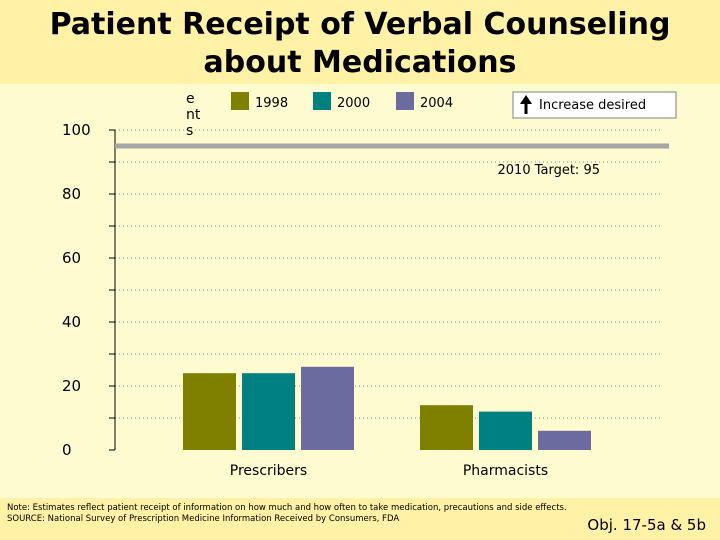 This screenshot has width=720, height=540. What do you see at coordinates (271, 103) in the screenshot?
I see `legend-label-1998: 1998` at bounding box center [271, 103].